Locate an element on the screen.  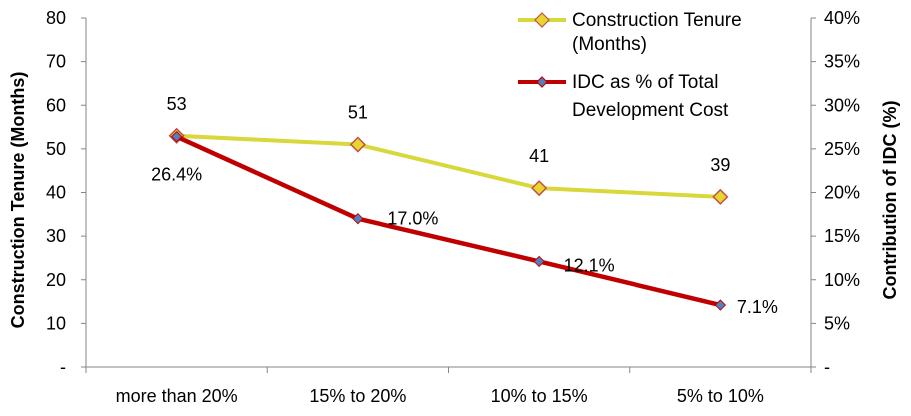
right-tick-label: 5% is located at coordinates (837, 323).